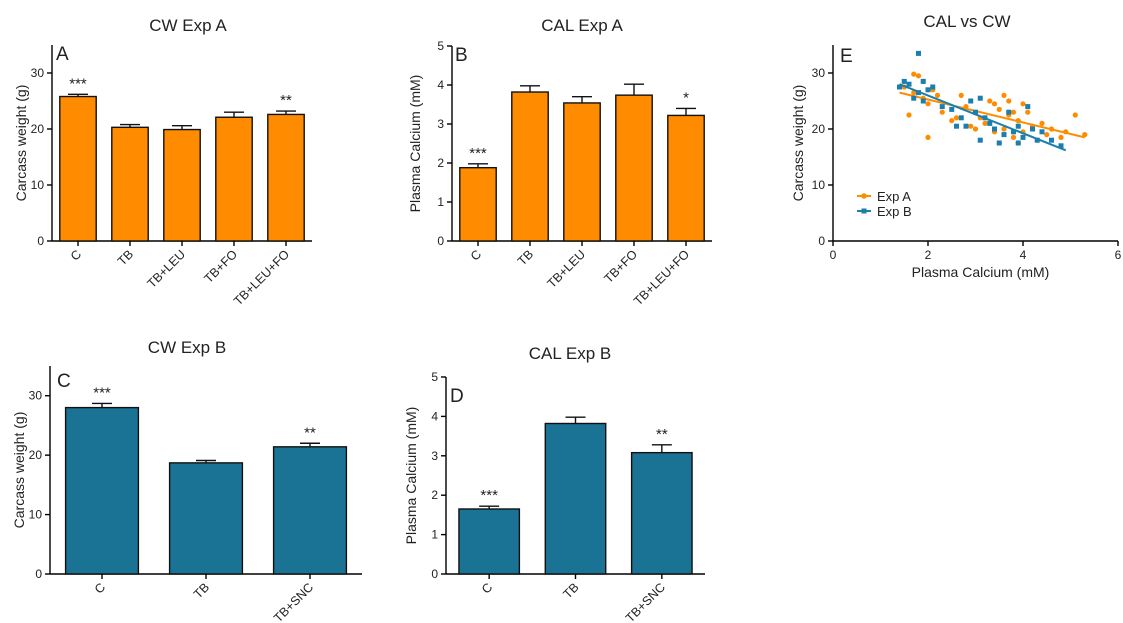  I want to click on chart-title: CW Exp B, so click(187, 347).